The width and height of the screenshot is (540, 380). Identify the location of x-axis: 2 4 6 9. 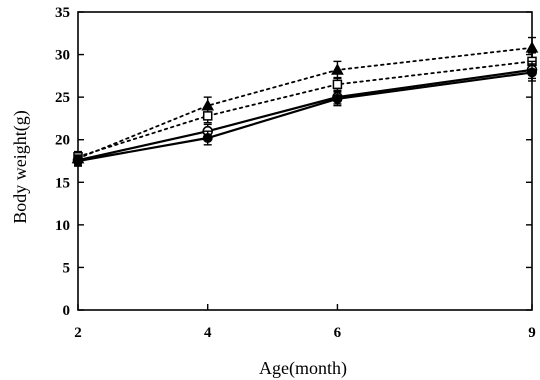
(305, 322).